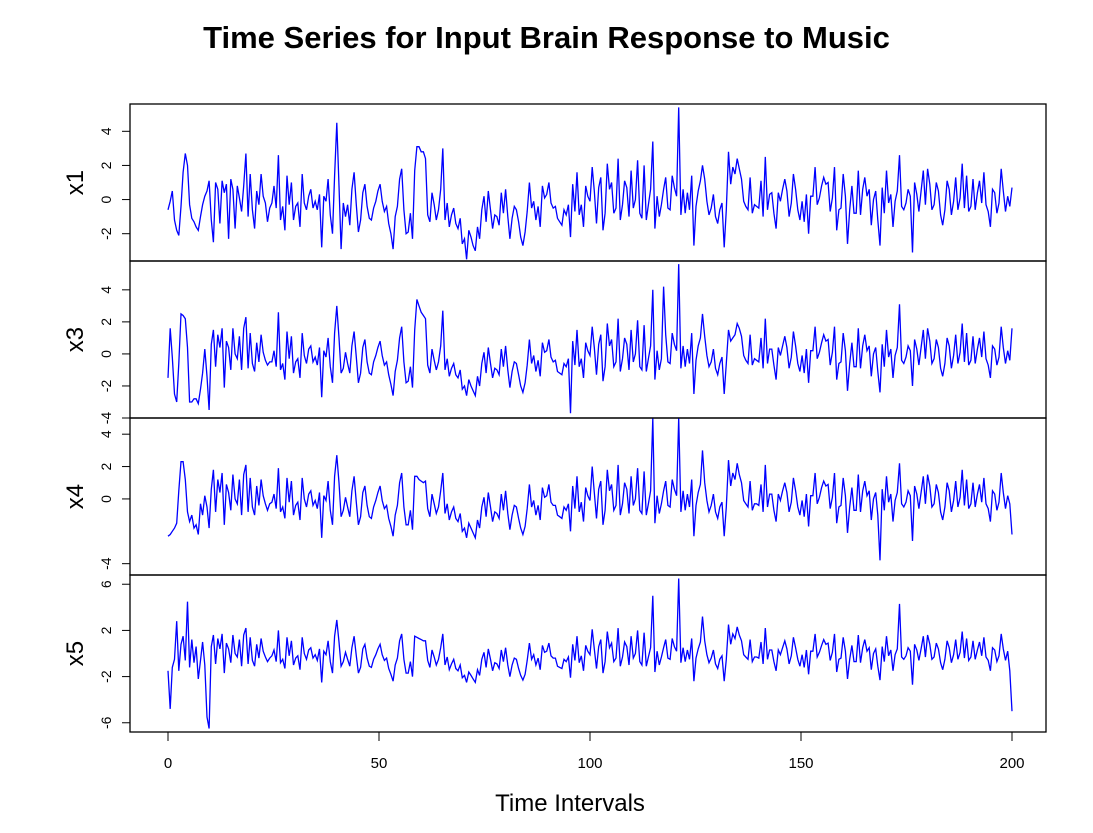  What do you see at coordinates (106, 434) in the screenshot?
I see `y-tick-label-x4: 4` at bounding box center [106, 434].